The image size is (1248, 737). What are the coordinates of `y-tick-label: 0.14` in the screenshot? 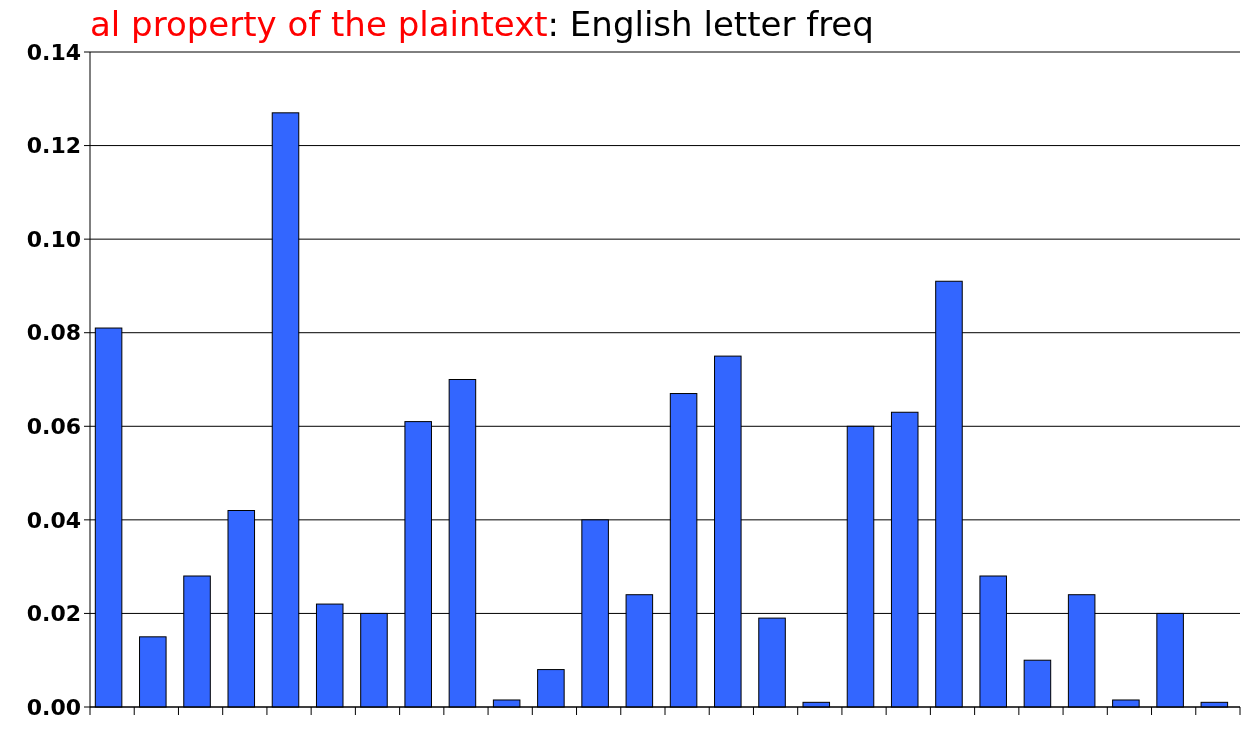 It's located at (53, 52).